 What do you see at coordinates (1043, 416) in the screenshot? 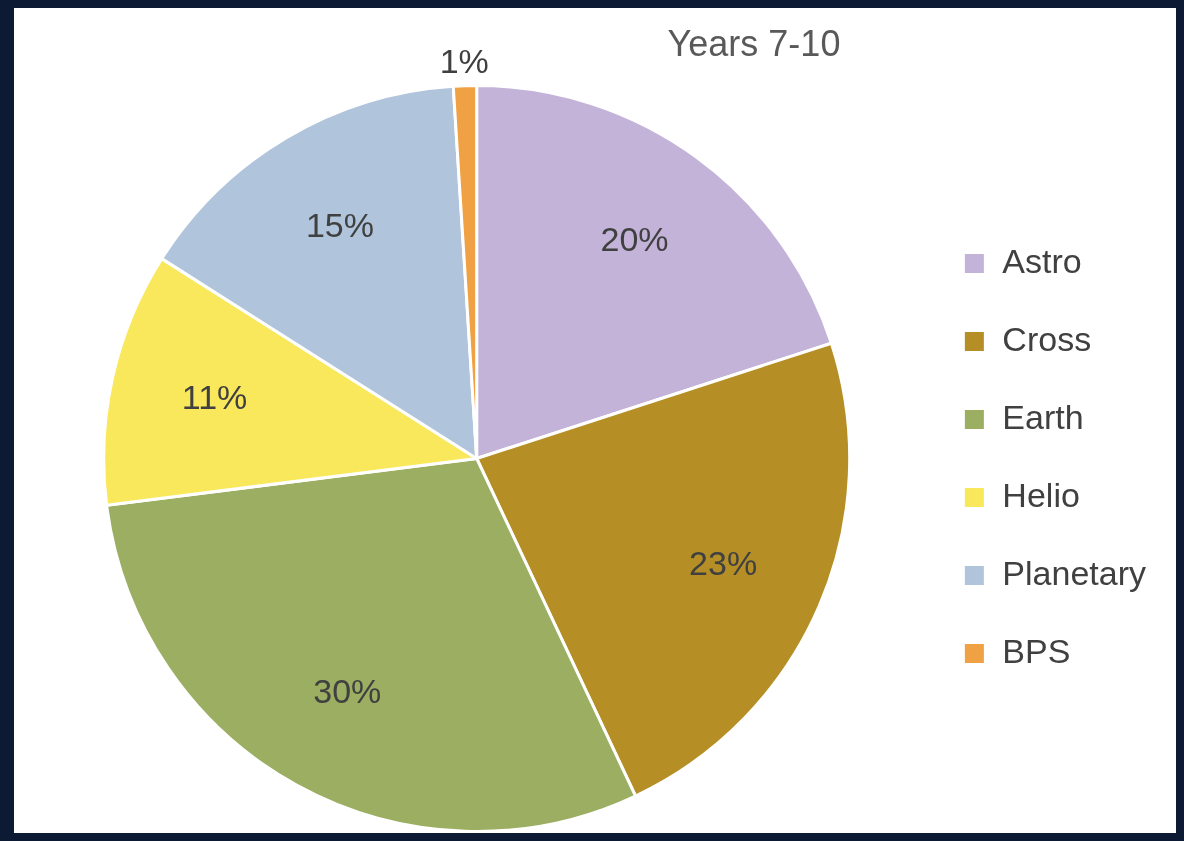
I see `legend-label: Earth` at bounding box center [1043, 416].